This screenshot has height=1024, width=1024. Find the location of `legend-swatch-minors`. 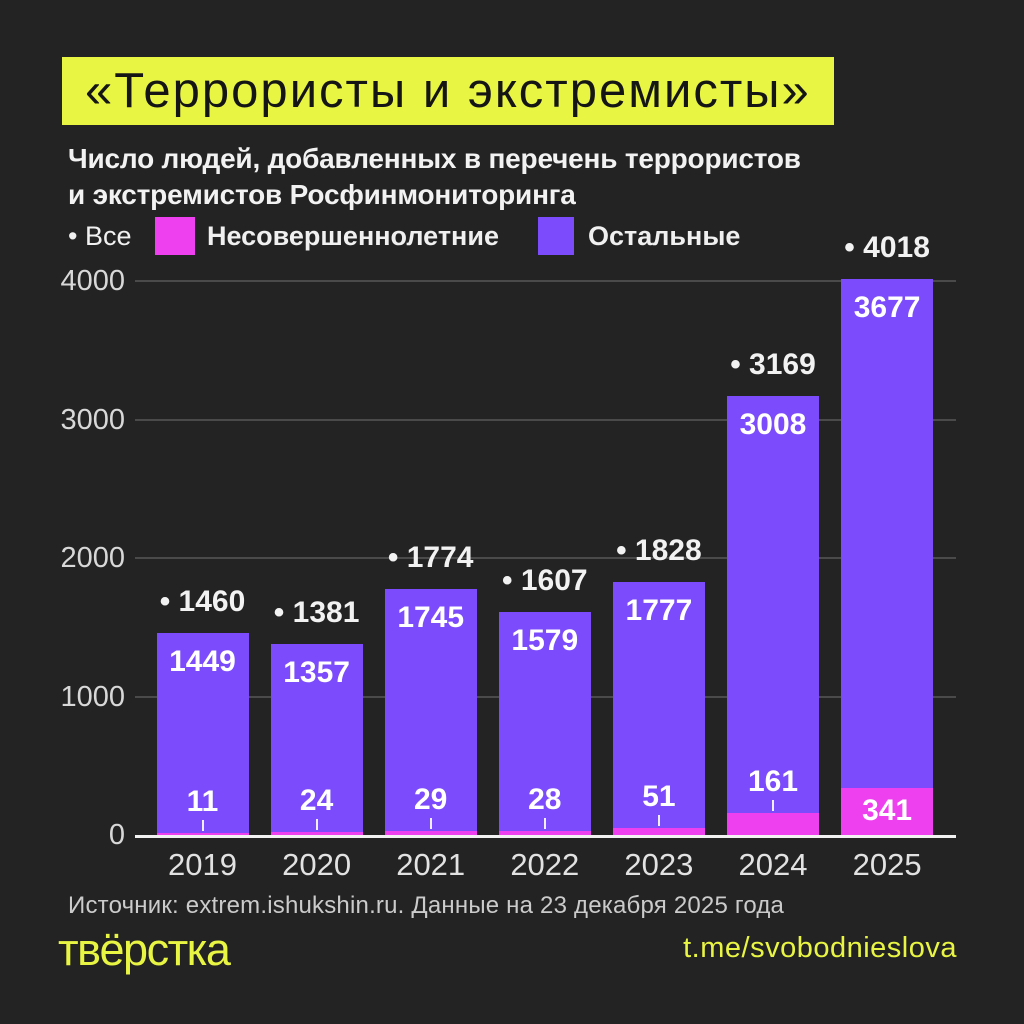

legend-swatch-minors is located at coordinates (175, 236).